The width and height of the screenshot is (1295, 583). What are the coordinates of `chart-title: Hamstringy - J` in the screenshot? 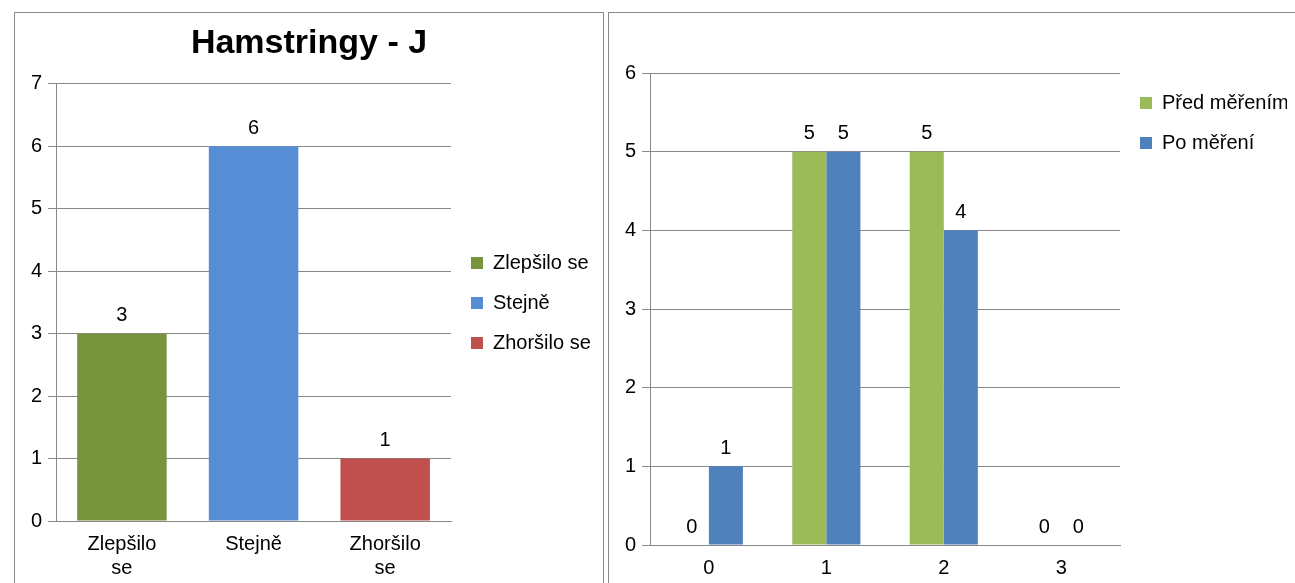 It's located at (309, 40).